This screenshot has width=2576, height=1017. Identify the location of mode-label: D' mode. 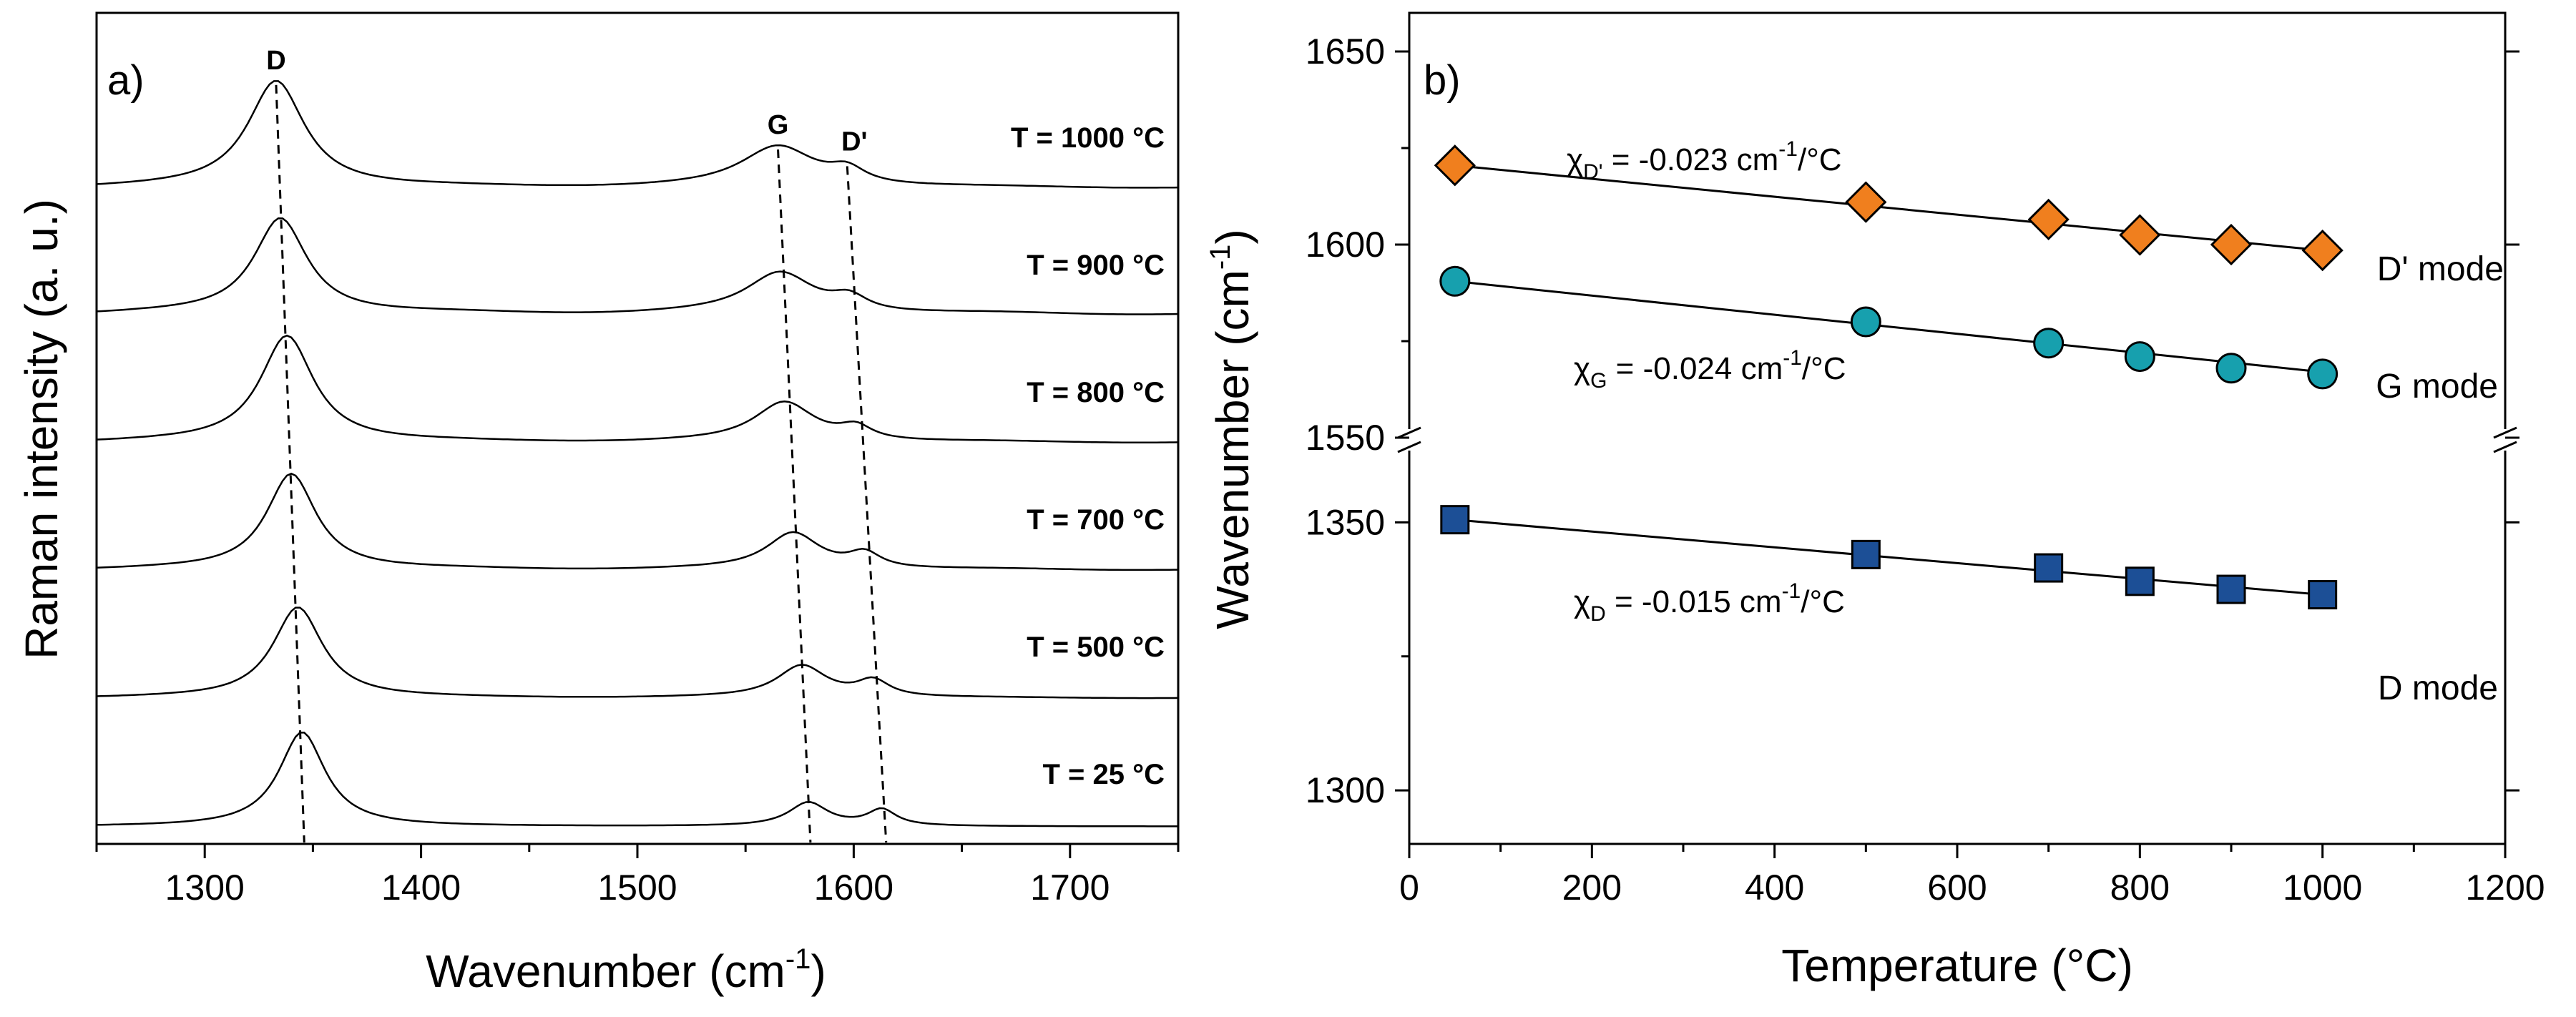
(2440, 269).